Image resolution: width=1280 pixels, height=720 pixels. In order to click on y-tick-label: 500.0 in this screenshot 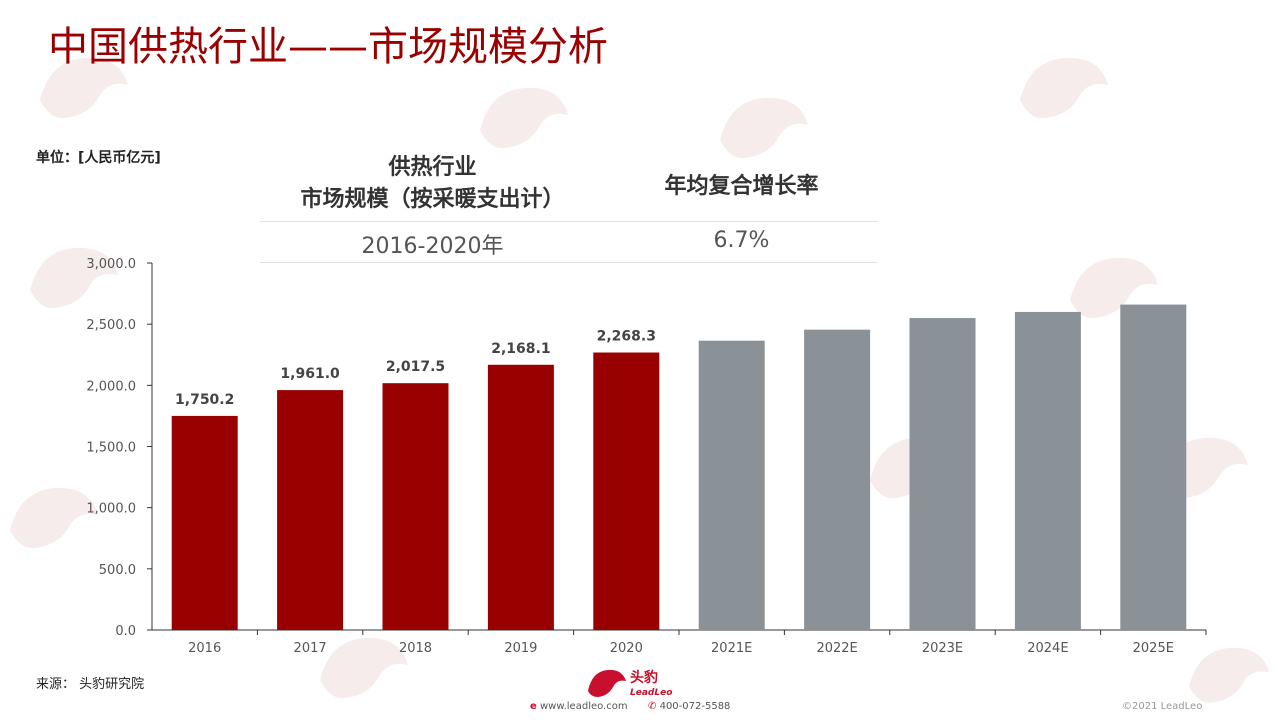, I will do `click(117, 570)`.